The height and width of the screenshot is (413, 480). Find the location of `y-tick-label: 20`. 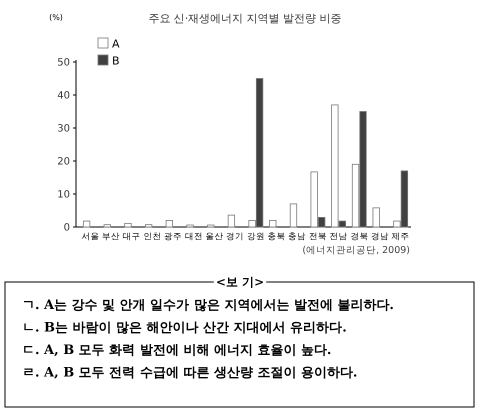

y-tick-label: 20 is located at coordinates (63, 162).